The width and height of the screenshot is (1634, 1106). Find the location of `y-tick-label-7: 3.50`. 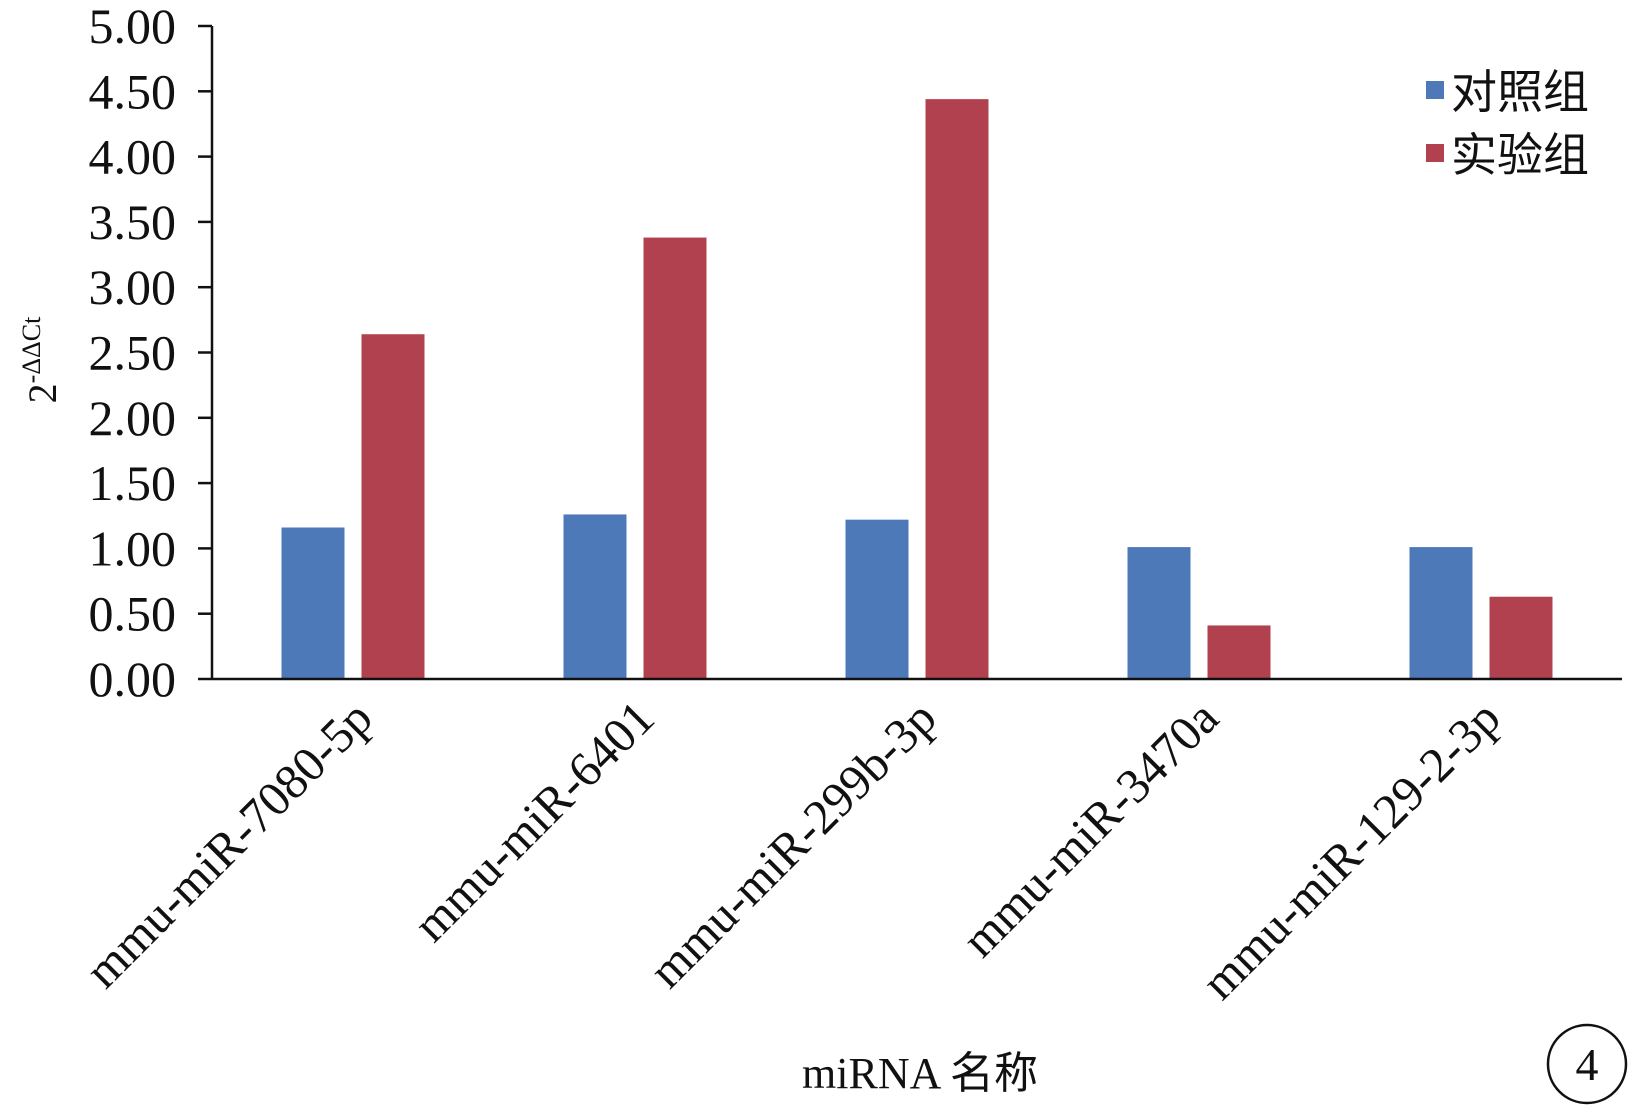

y-tick-label-7: 3.50 is located at coordinates (133, 222).